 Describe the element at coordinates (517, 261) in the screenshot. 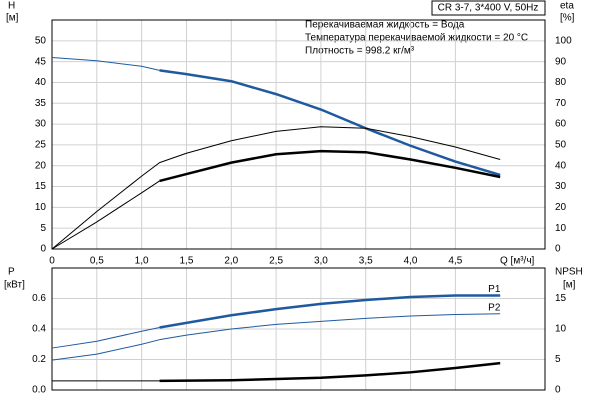

I see `x-axis-label: Q [м³/ч]` at that location.